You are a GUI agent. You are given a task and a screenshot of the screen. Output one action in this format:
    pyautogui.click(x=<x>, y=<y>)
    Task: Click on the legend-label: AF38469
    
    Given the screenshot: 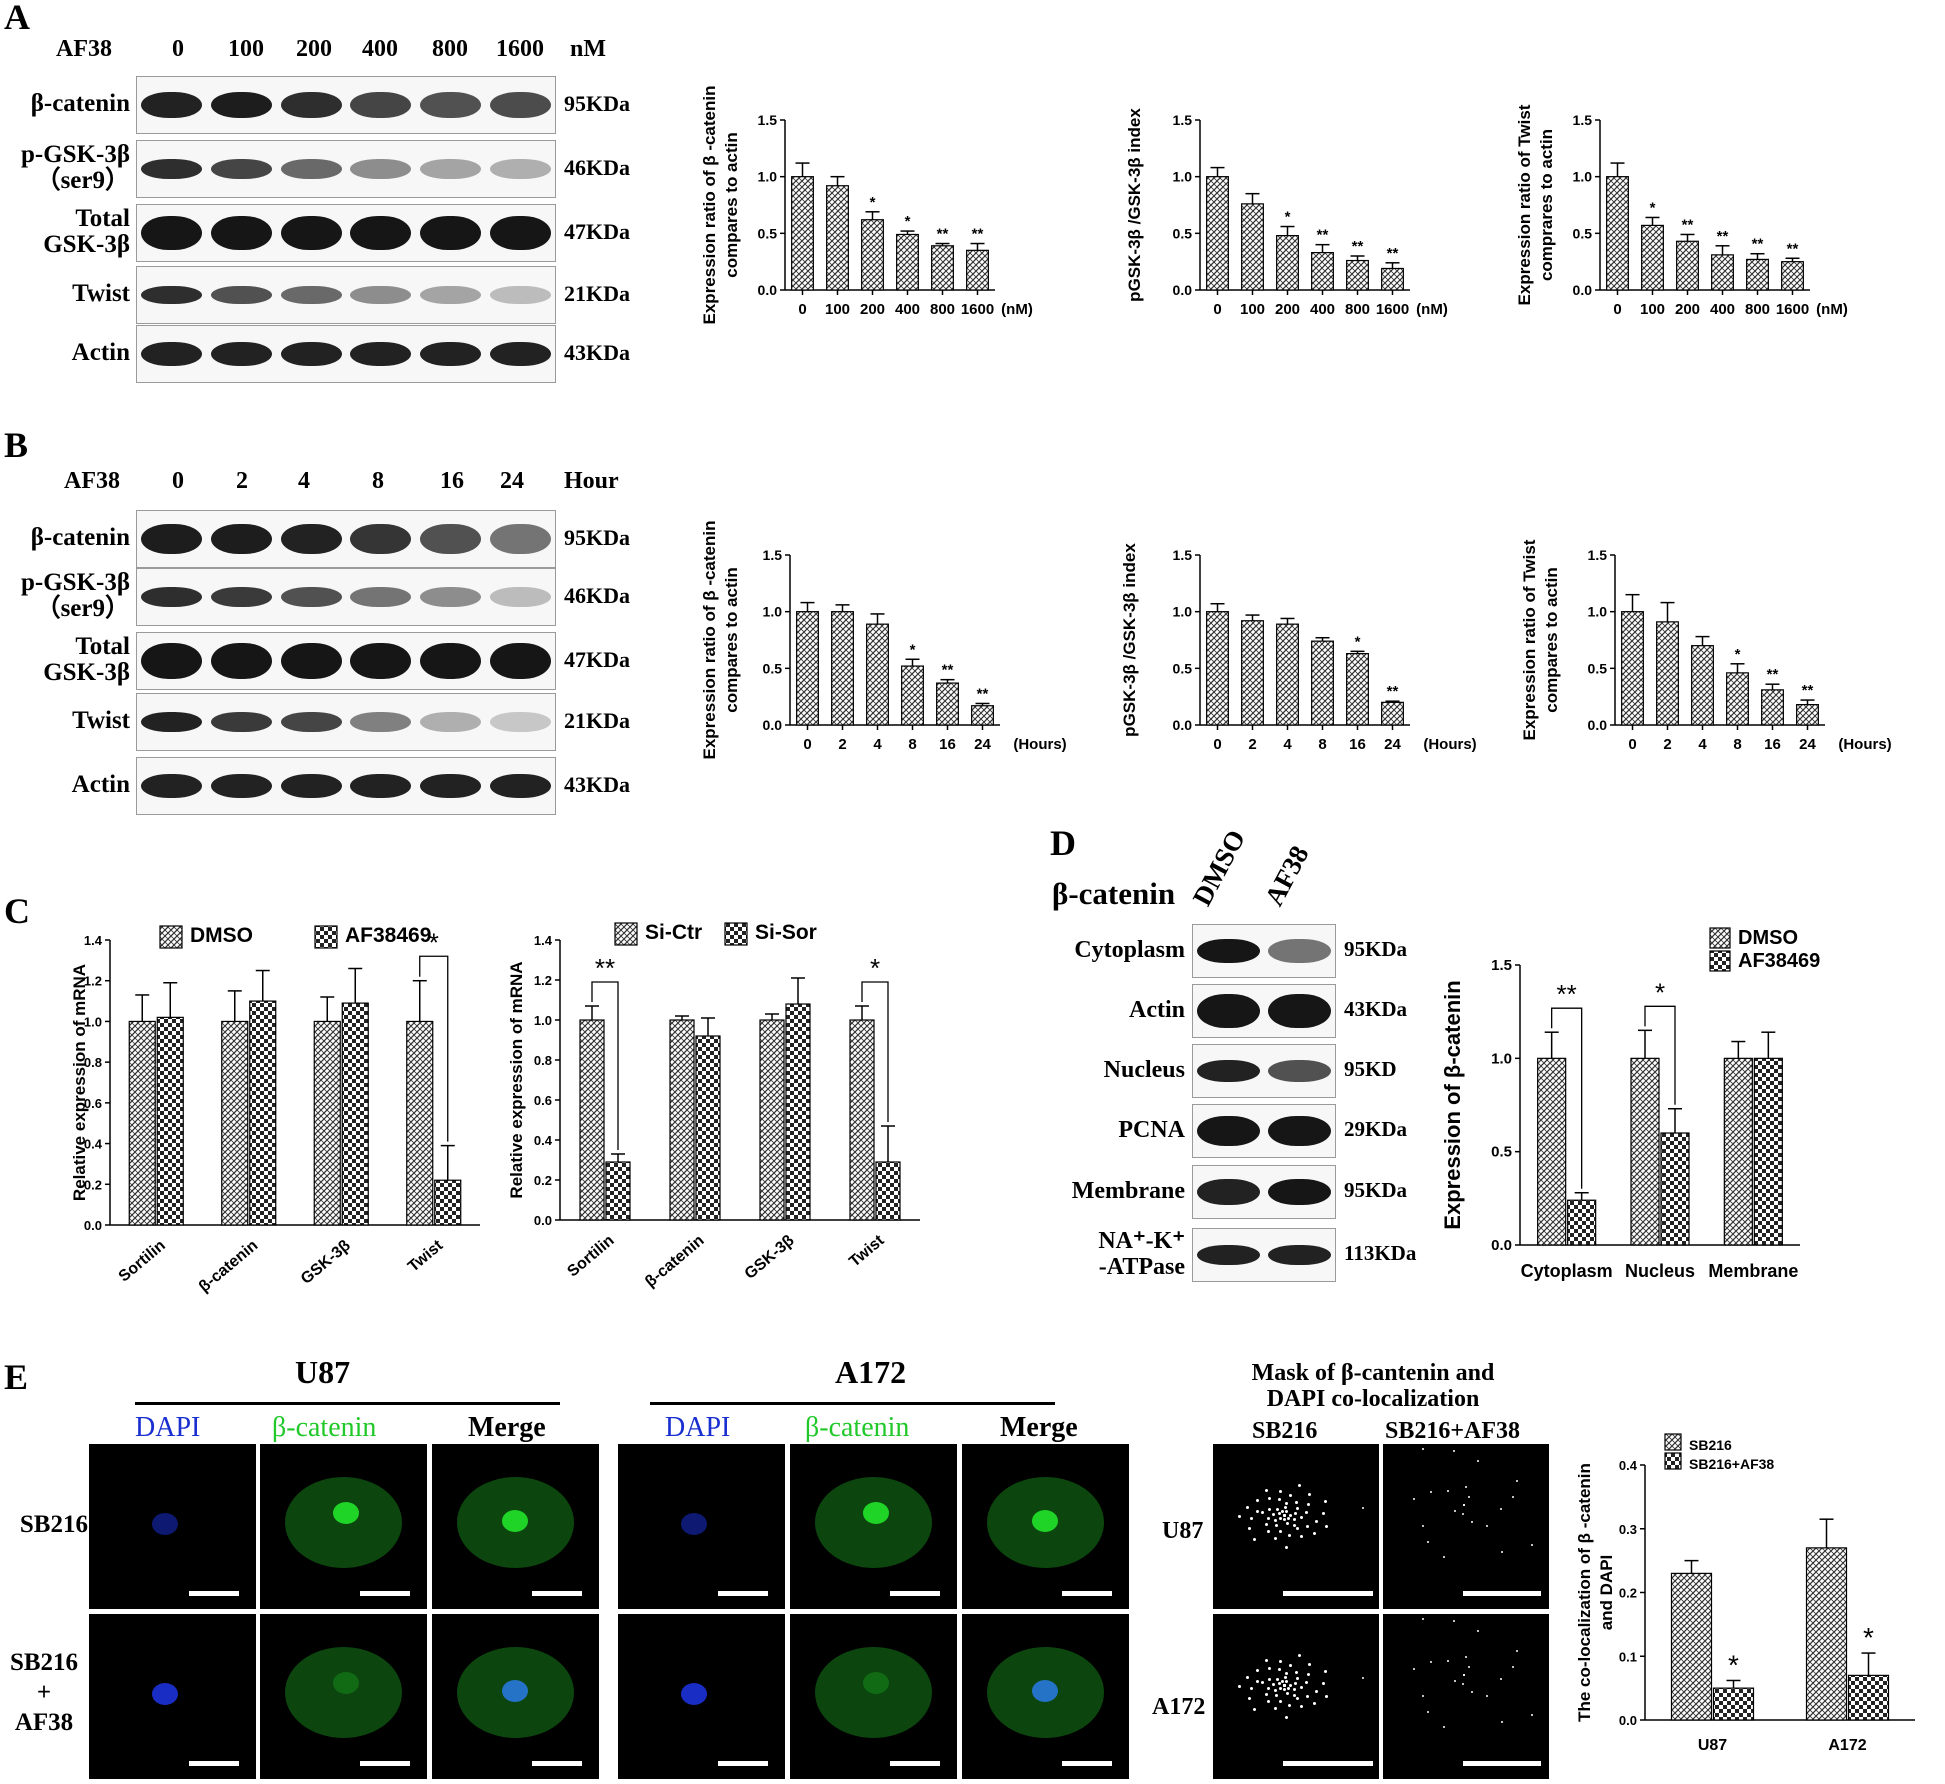 What is the action you would take?
    pyautogui.click(x=388, y=935)
    